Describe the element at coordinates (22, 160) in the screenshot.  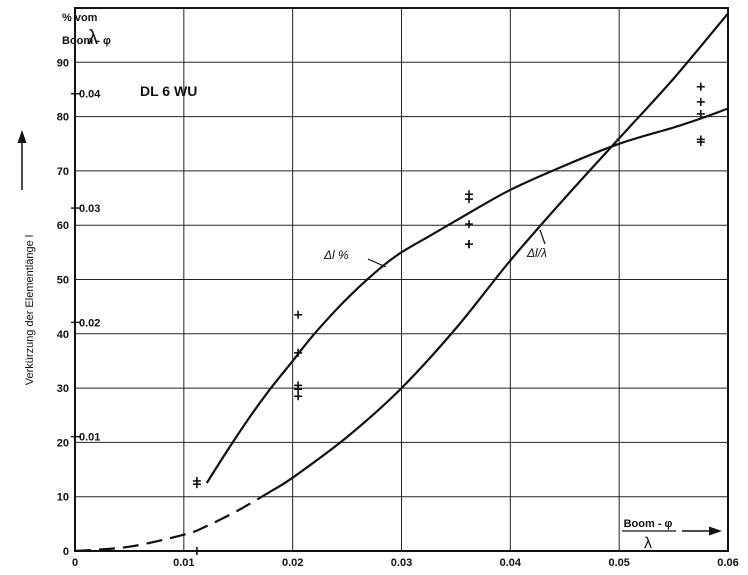
I see `y-axis-arrow` at that location.